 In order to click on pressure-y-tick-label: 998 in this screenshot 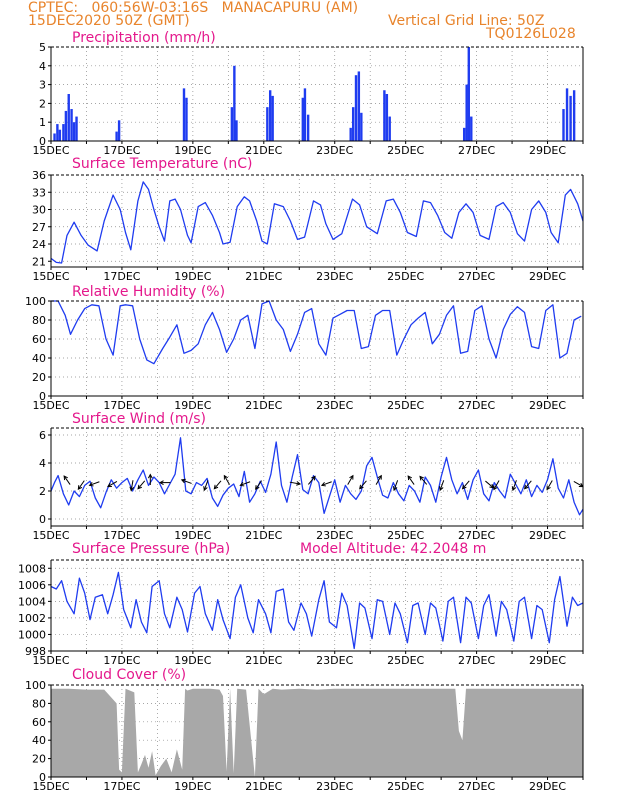, I will do `click(35, 651)`.